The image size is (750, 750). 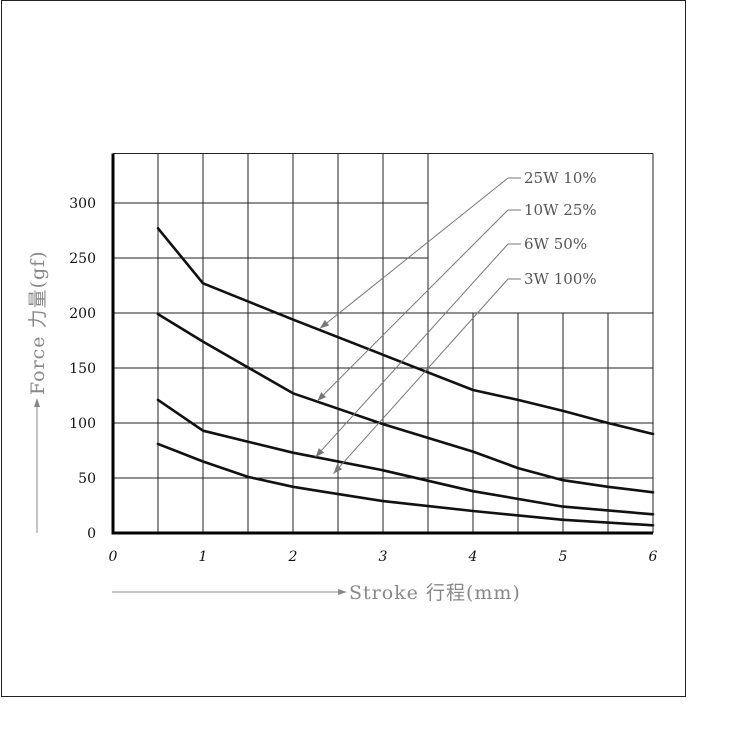 I want to click on x-tick-label: 6, so click(x=653, y=557).